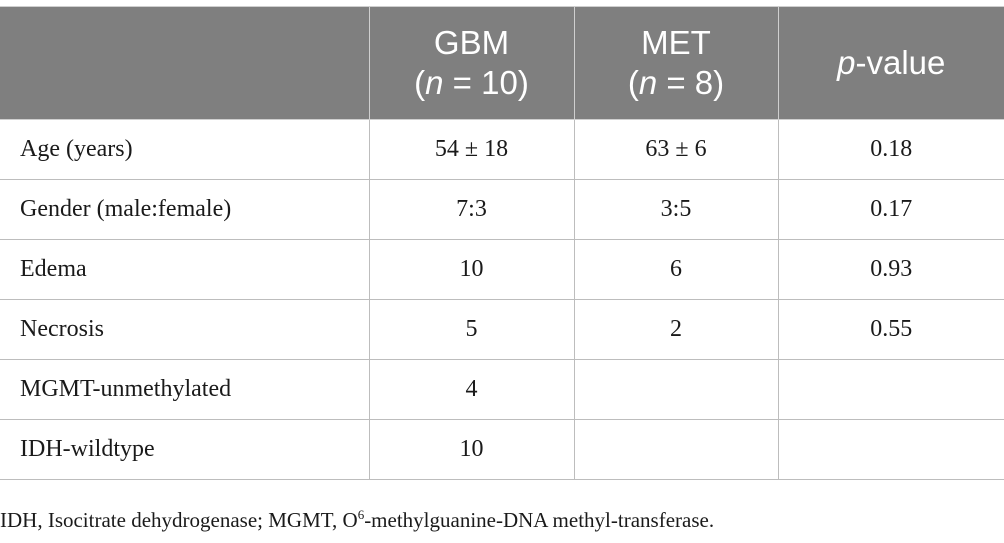 The height and width of the screenshot is (543, 1004). What do you see at coordinates (676, 269) in the screenshot?
I see `met-cell: 6` at bounding box center [676, 269].